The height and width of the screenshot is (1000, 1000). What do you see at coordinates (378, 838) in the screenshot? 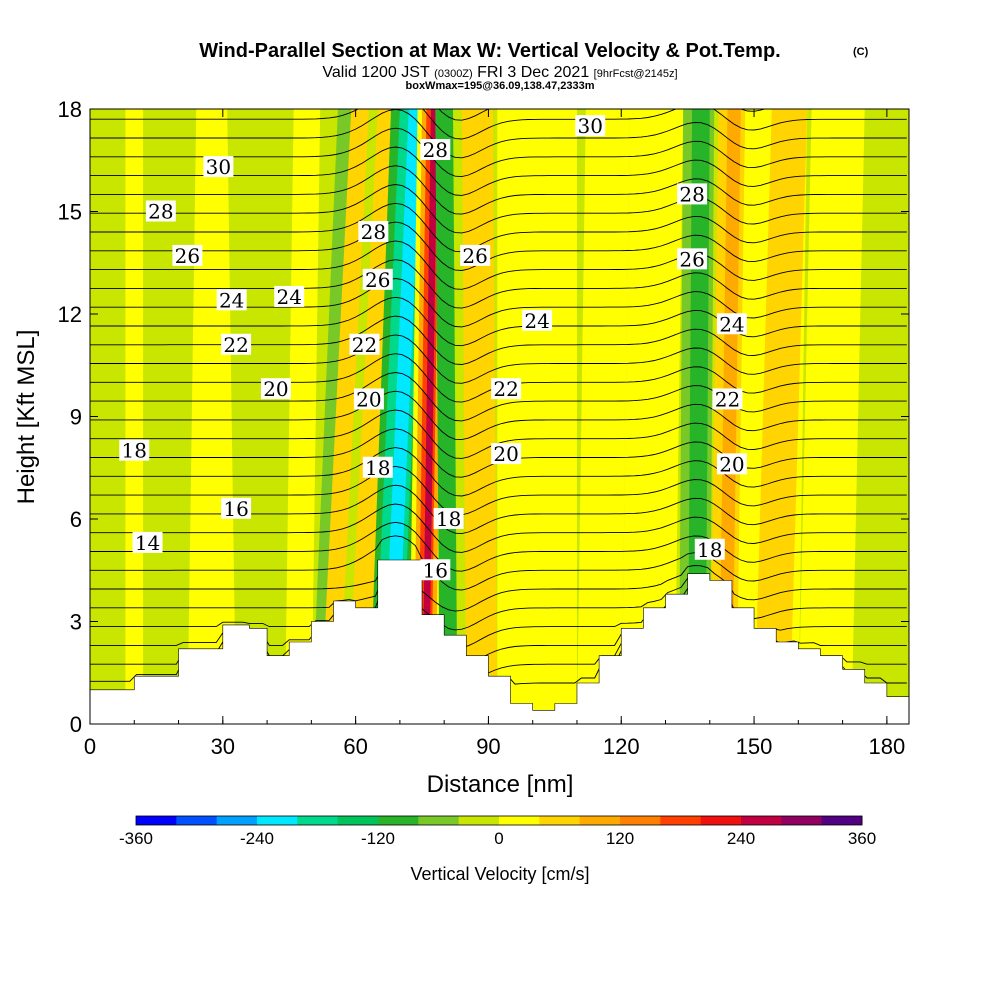
I see `colorbar-tick-label: -120` at bounding box center [378, 838].